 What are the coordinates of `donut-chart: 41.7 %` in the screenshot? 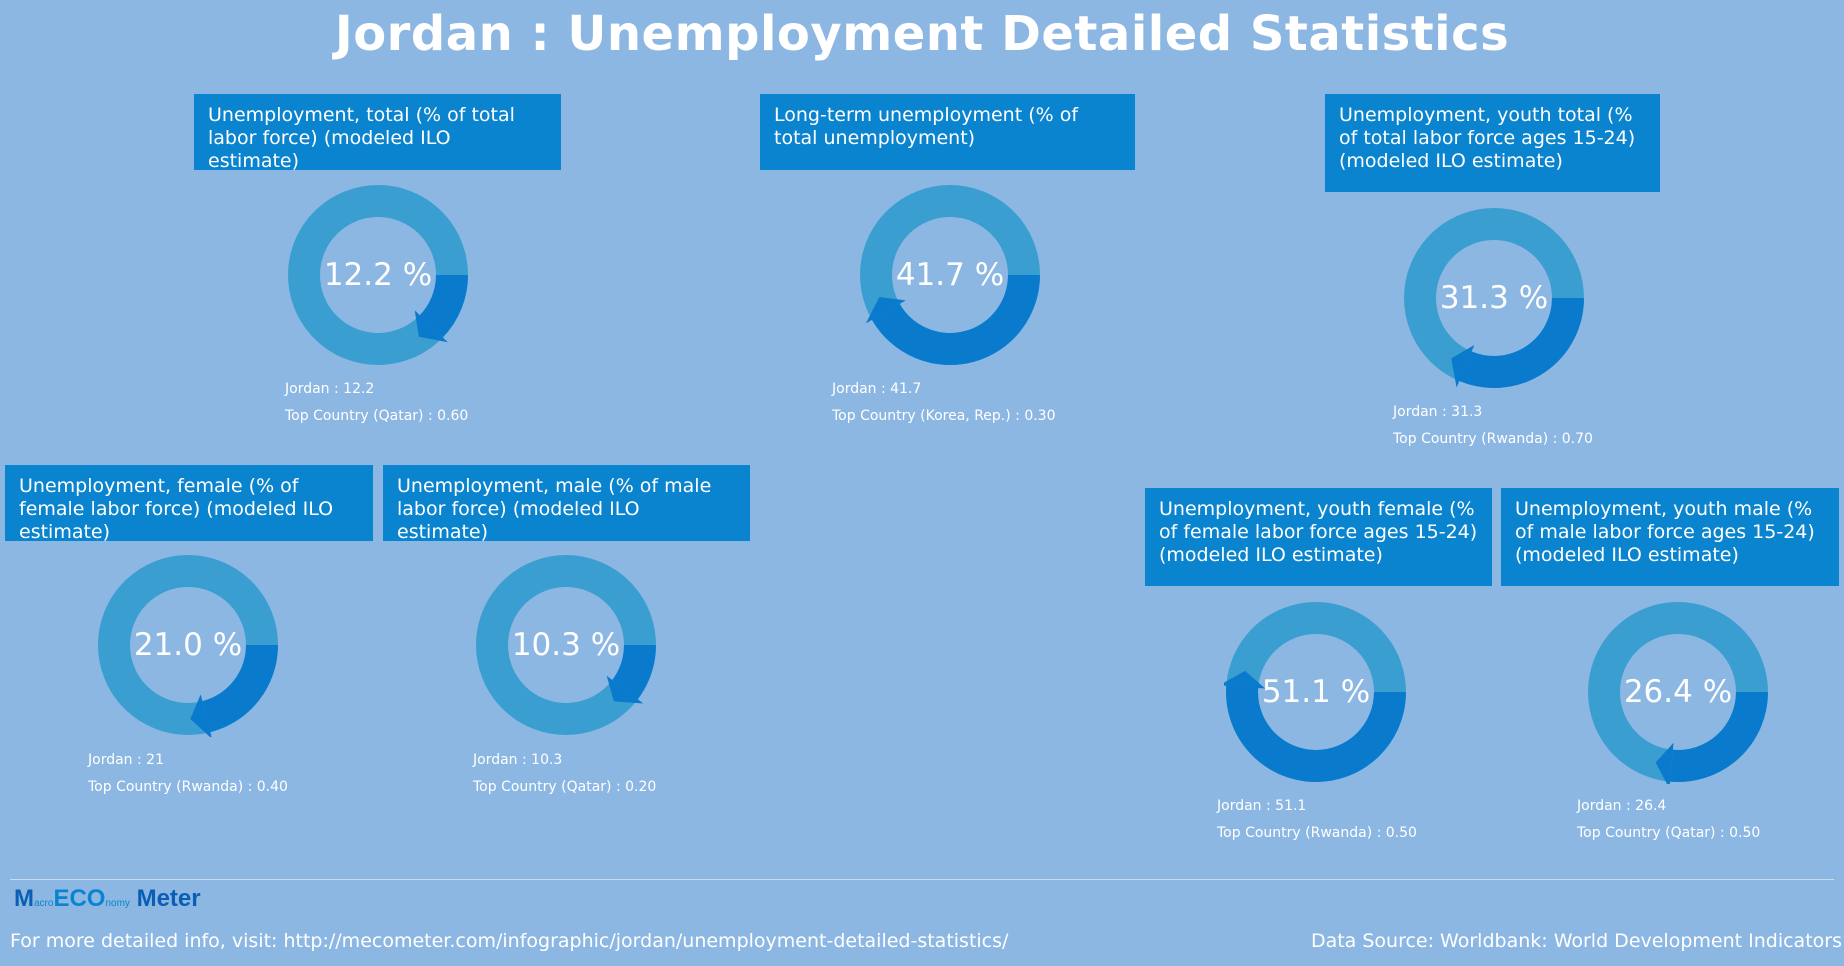 It's located at (950, 275).